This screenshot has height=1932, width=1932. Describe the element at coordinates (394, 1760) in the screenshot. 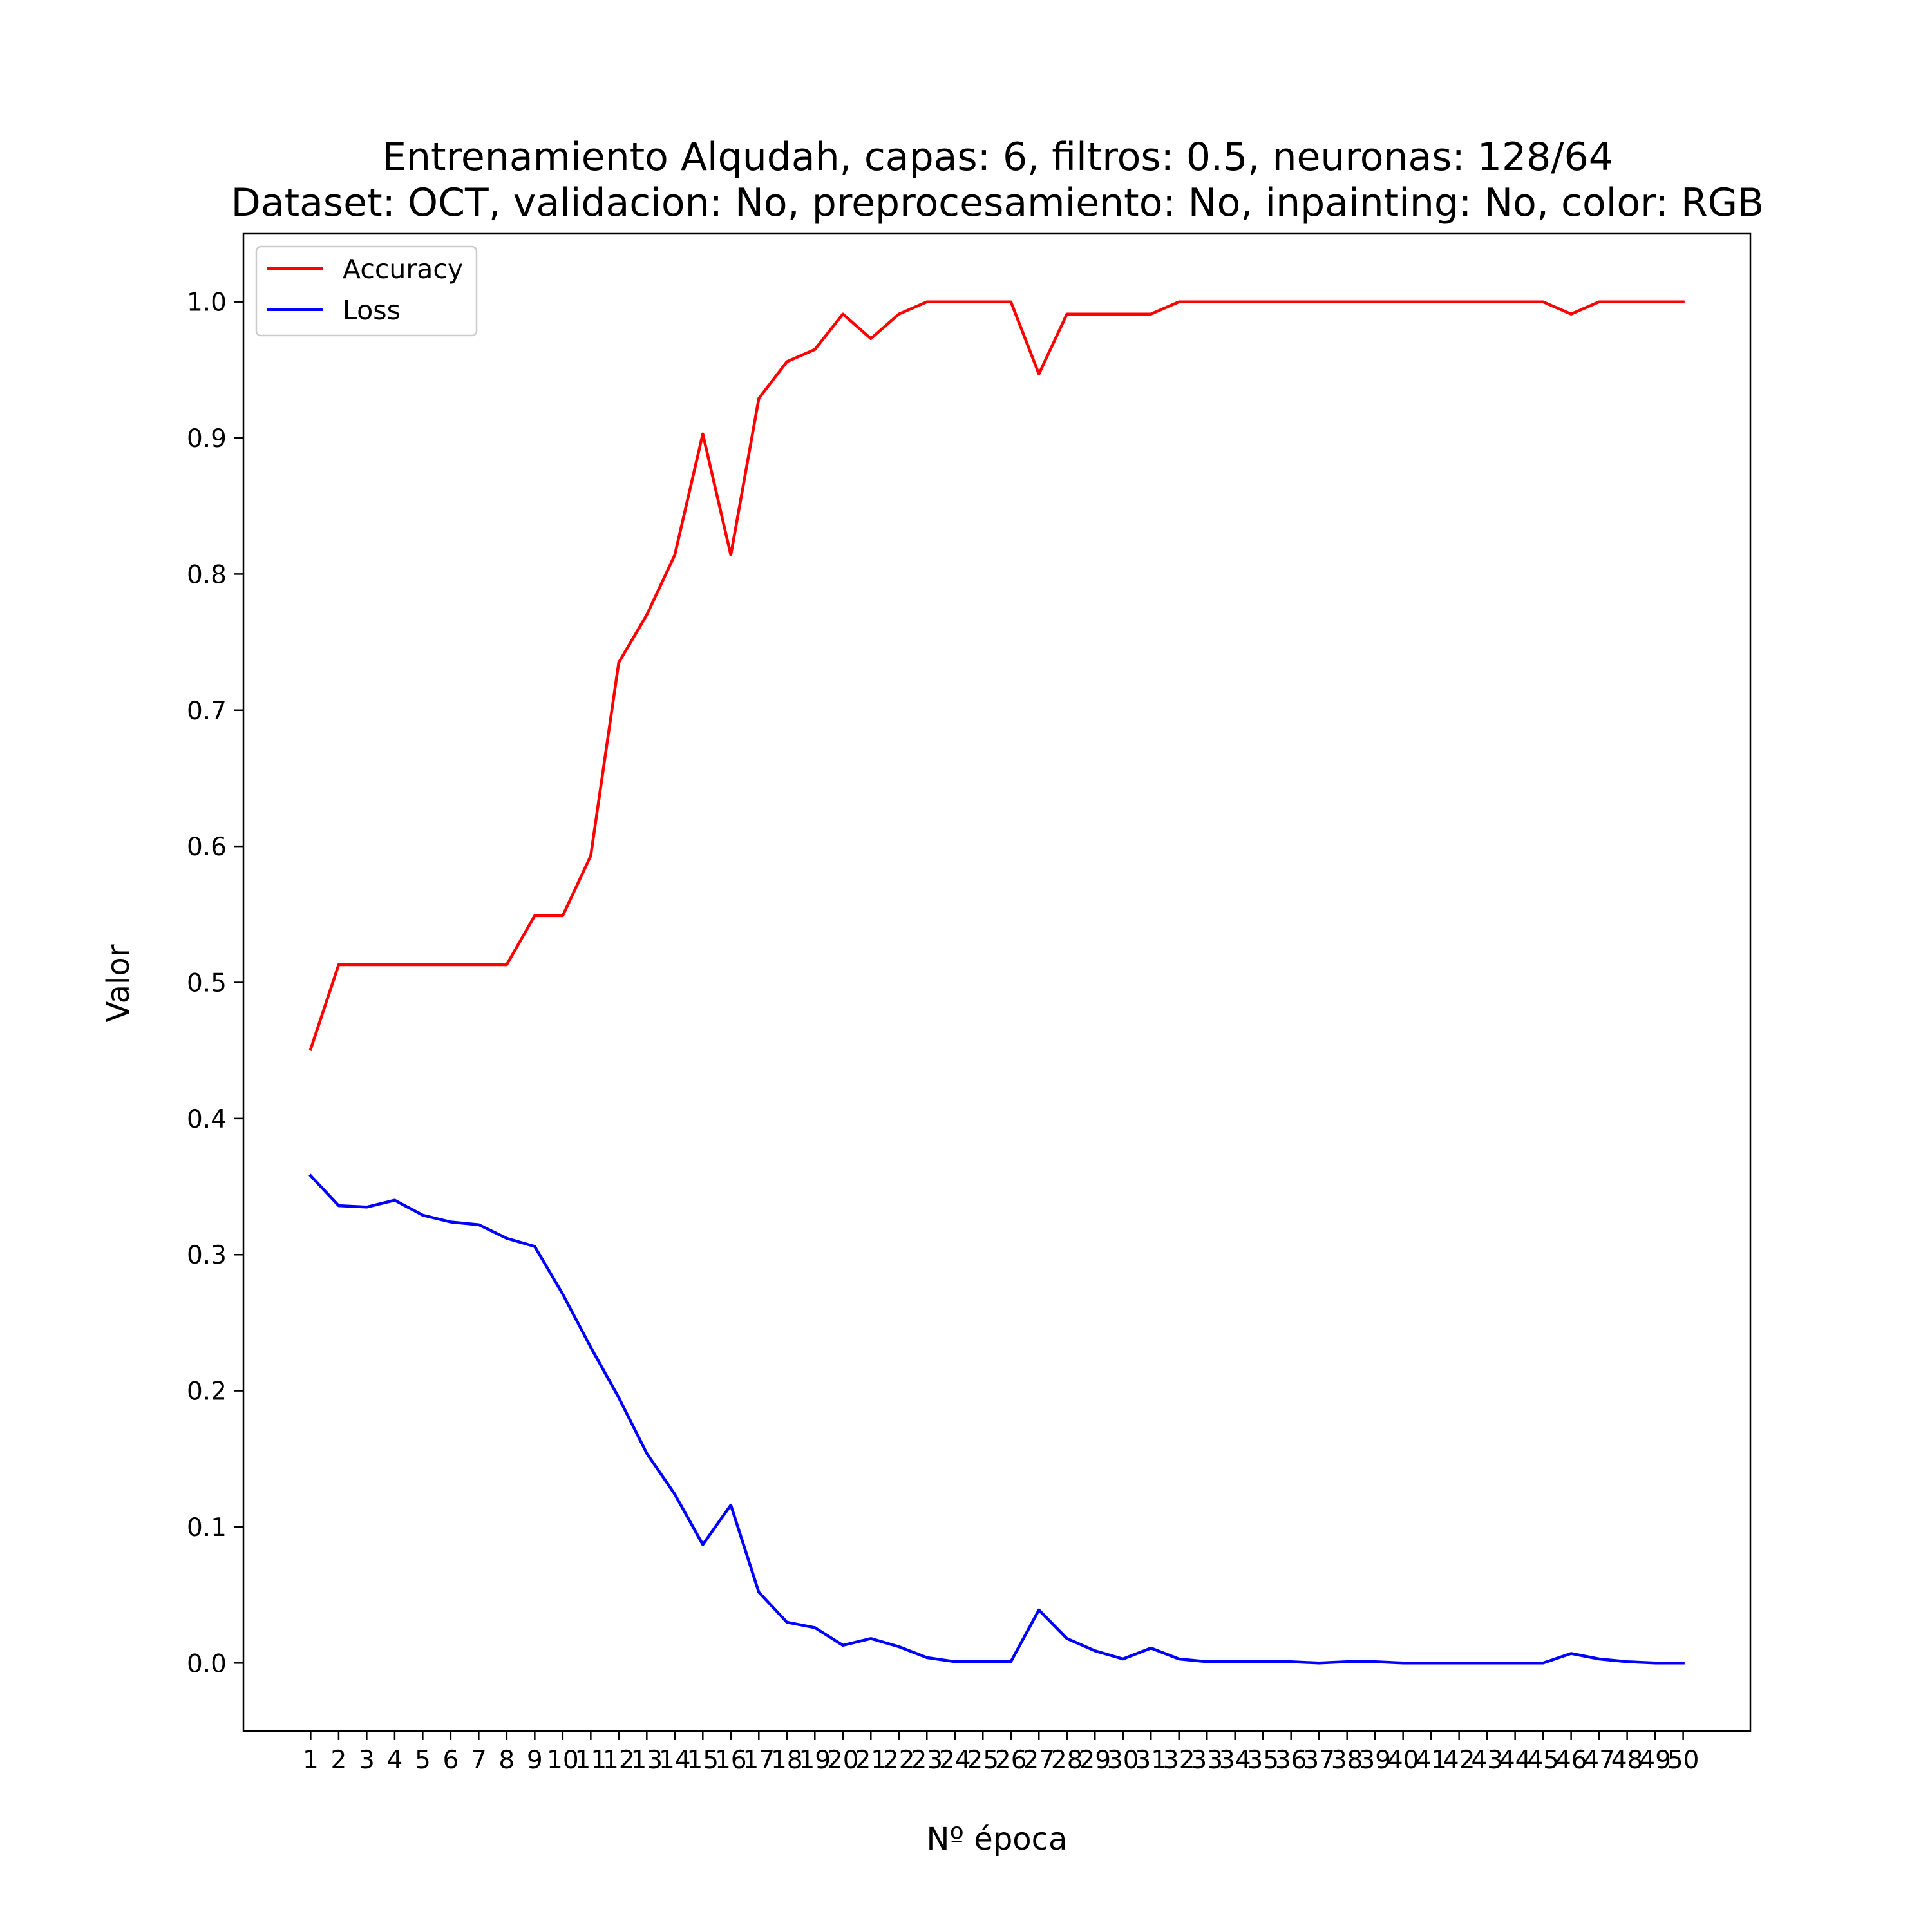

I see `x-tick-label: 4` at that location.